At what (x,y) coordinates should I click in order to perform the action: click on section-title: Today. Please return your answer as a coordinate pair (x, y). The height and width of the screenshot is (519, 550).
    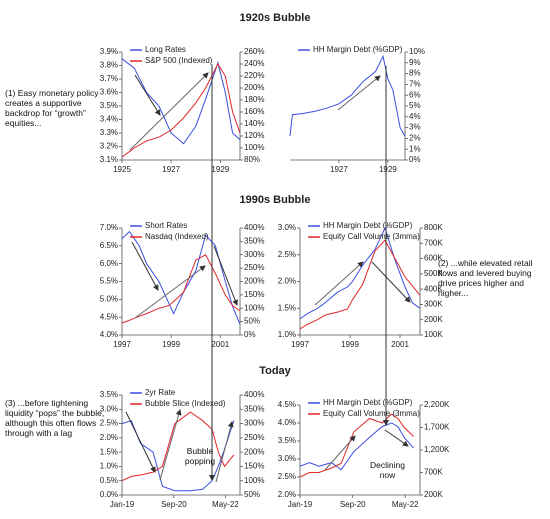
    Looking at the image, I should click on (275, 371).